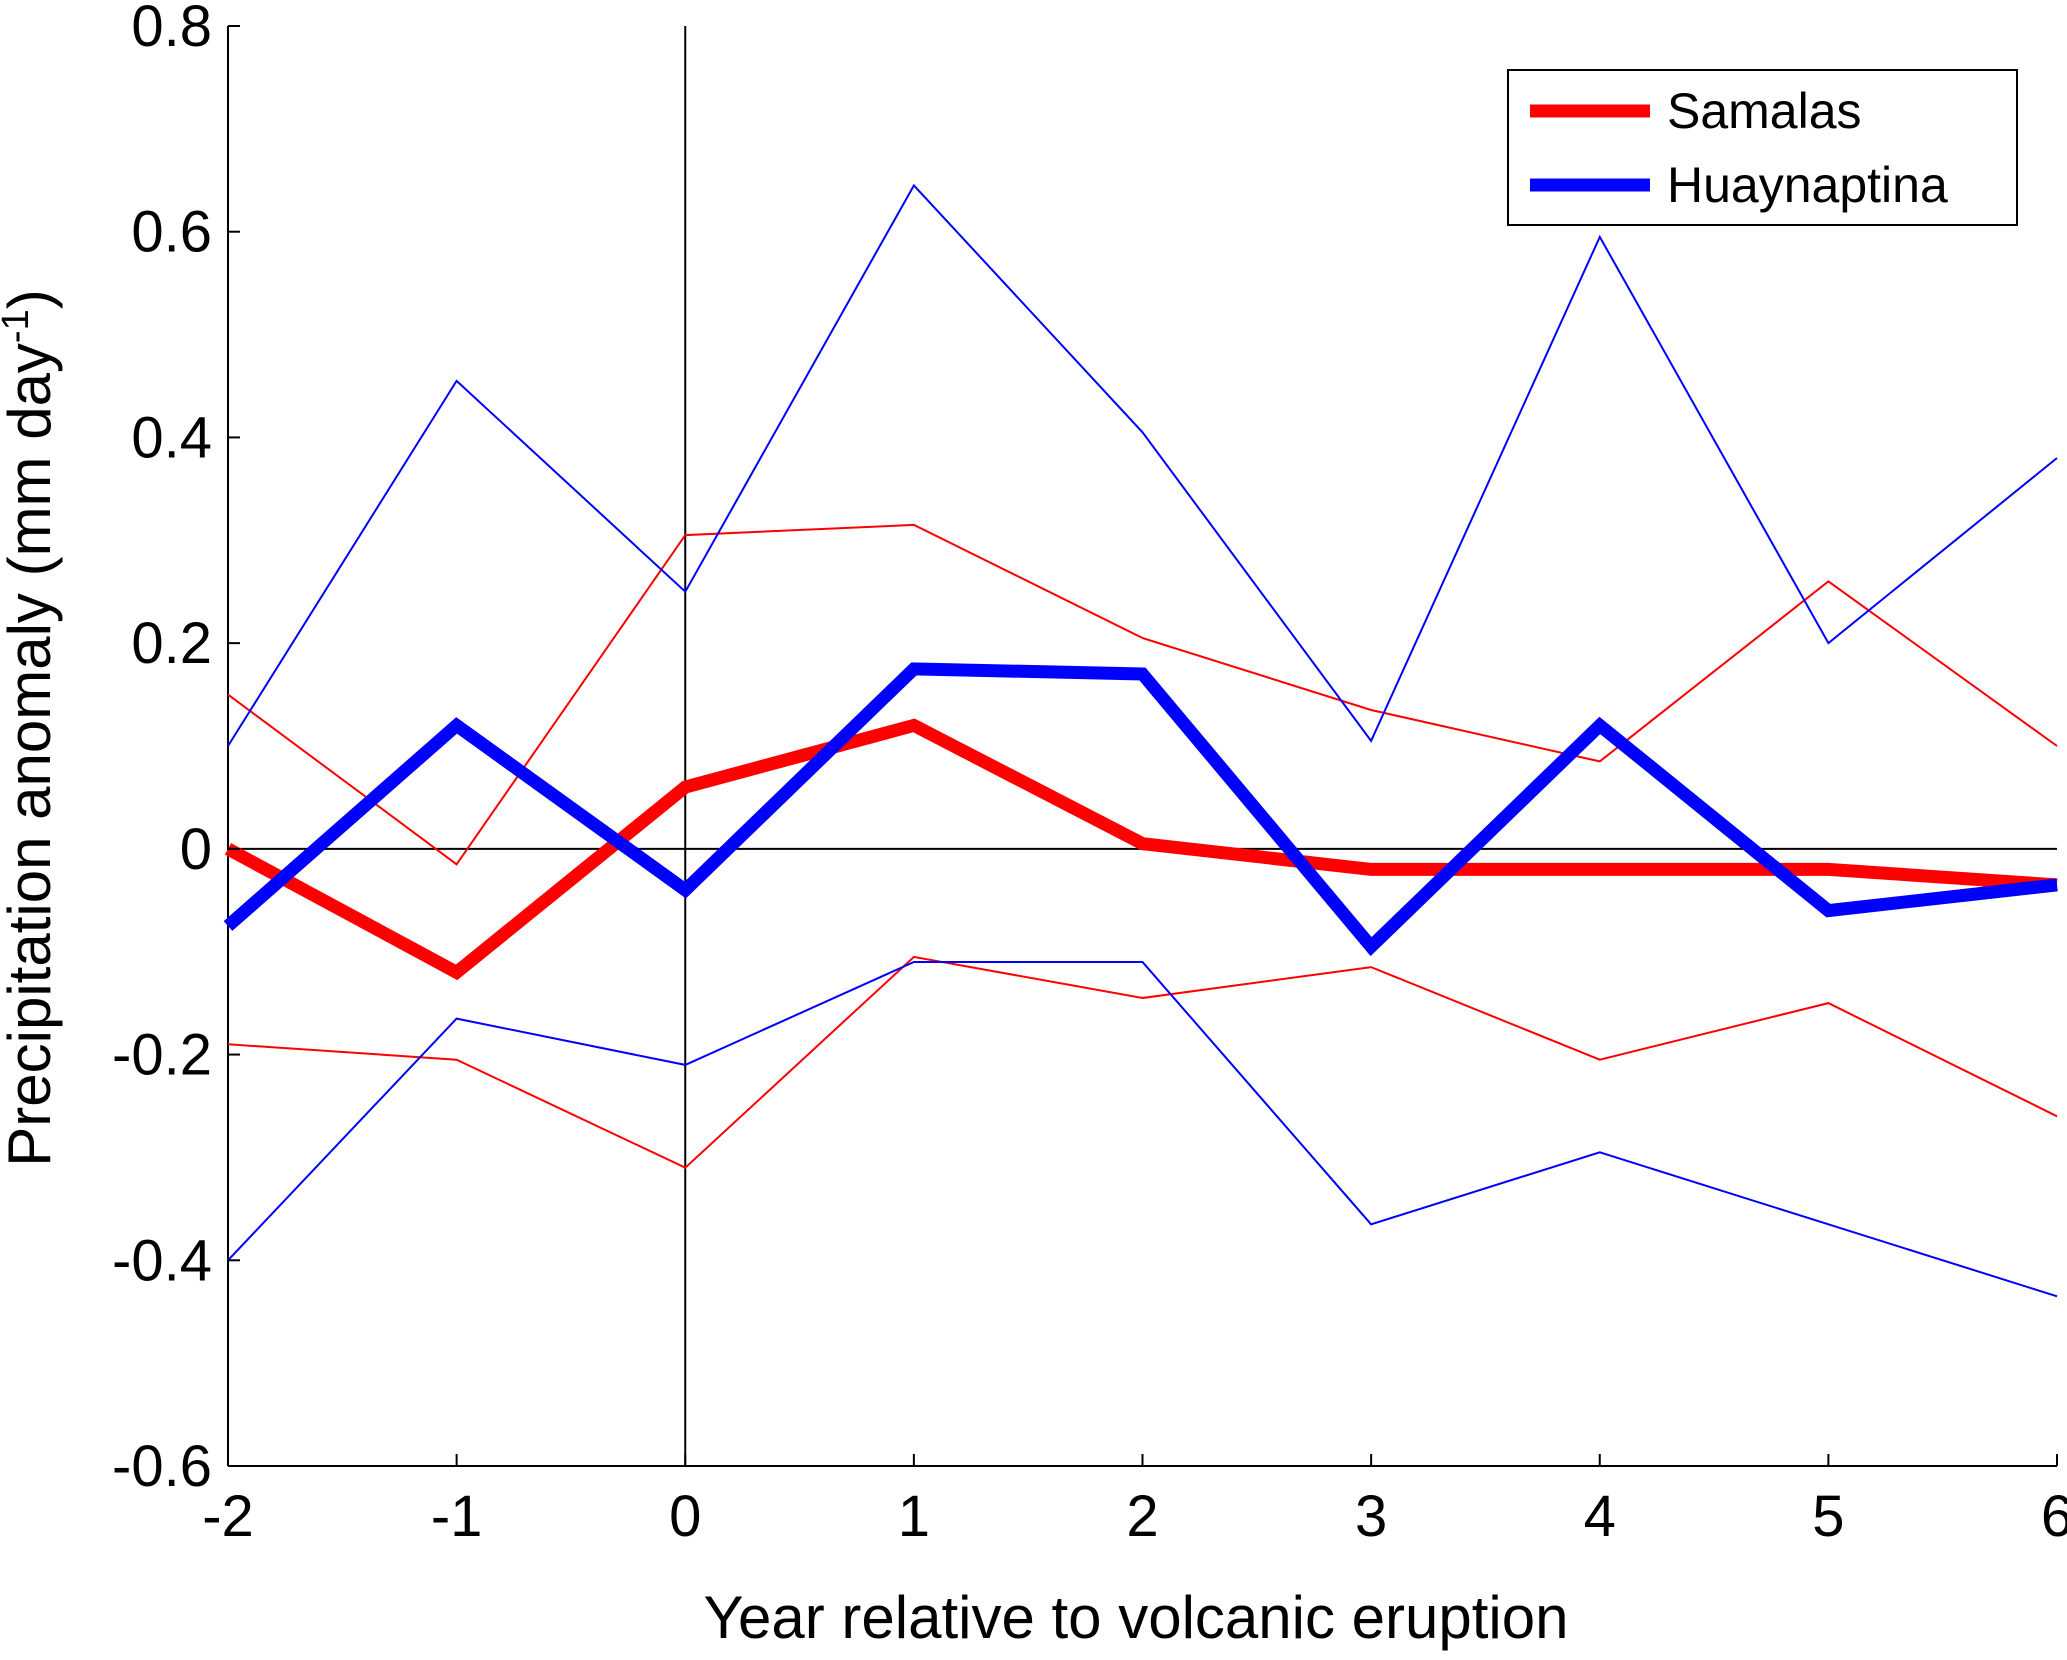 Image resolution: width=2067 pixels, height=1660 pixels. Describe the element at coordinates (1371, 1516) in the screenshot. I see `x-tick-label: 3` at that location.